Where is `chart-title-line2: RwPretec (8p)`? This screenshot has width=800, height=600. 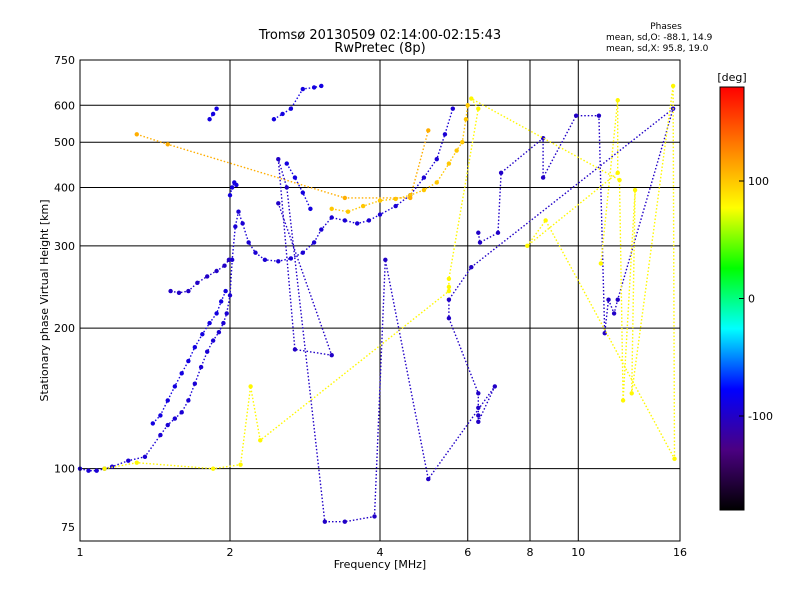
chart-title-line2: RwPretec (8p) is located at coordinates (380, 48).